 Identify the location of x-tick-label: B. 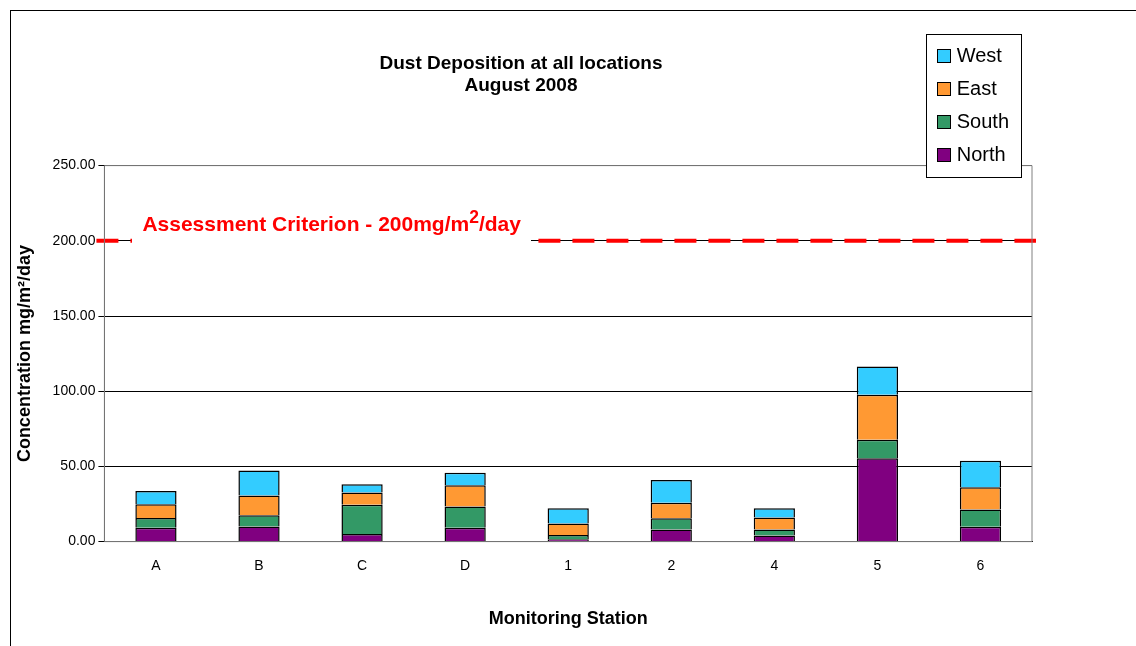
(259, 564).